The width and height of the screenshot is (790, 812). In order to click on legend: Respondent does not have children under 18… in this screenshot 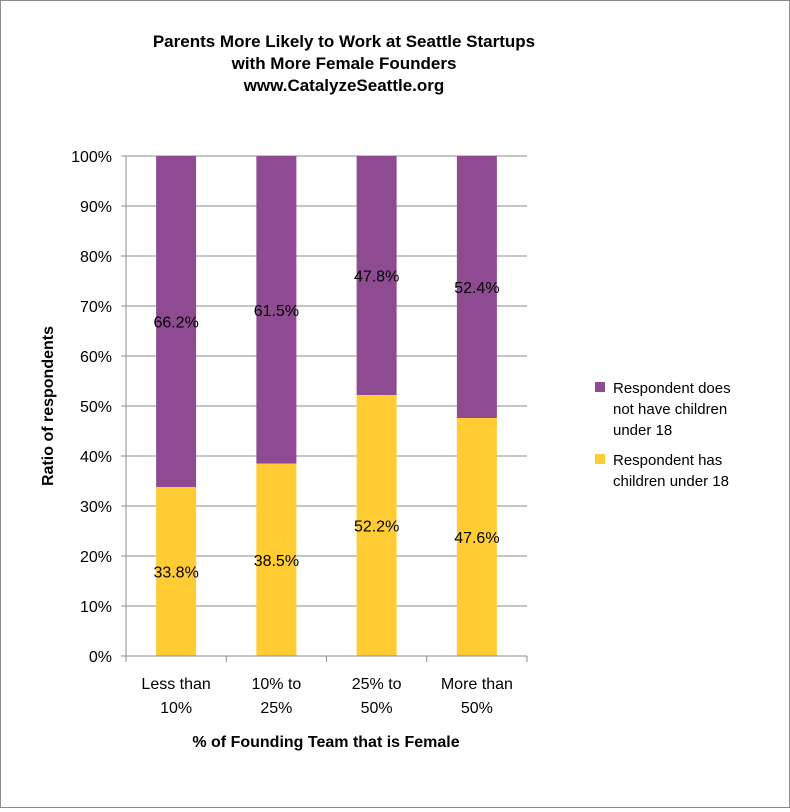, I will do `click(663, 435)`.